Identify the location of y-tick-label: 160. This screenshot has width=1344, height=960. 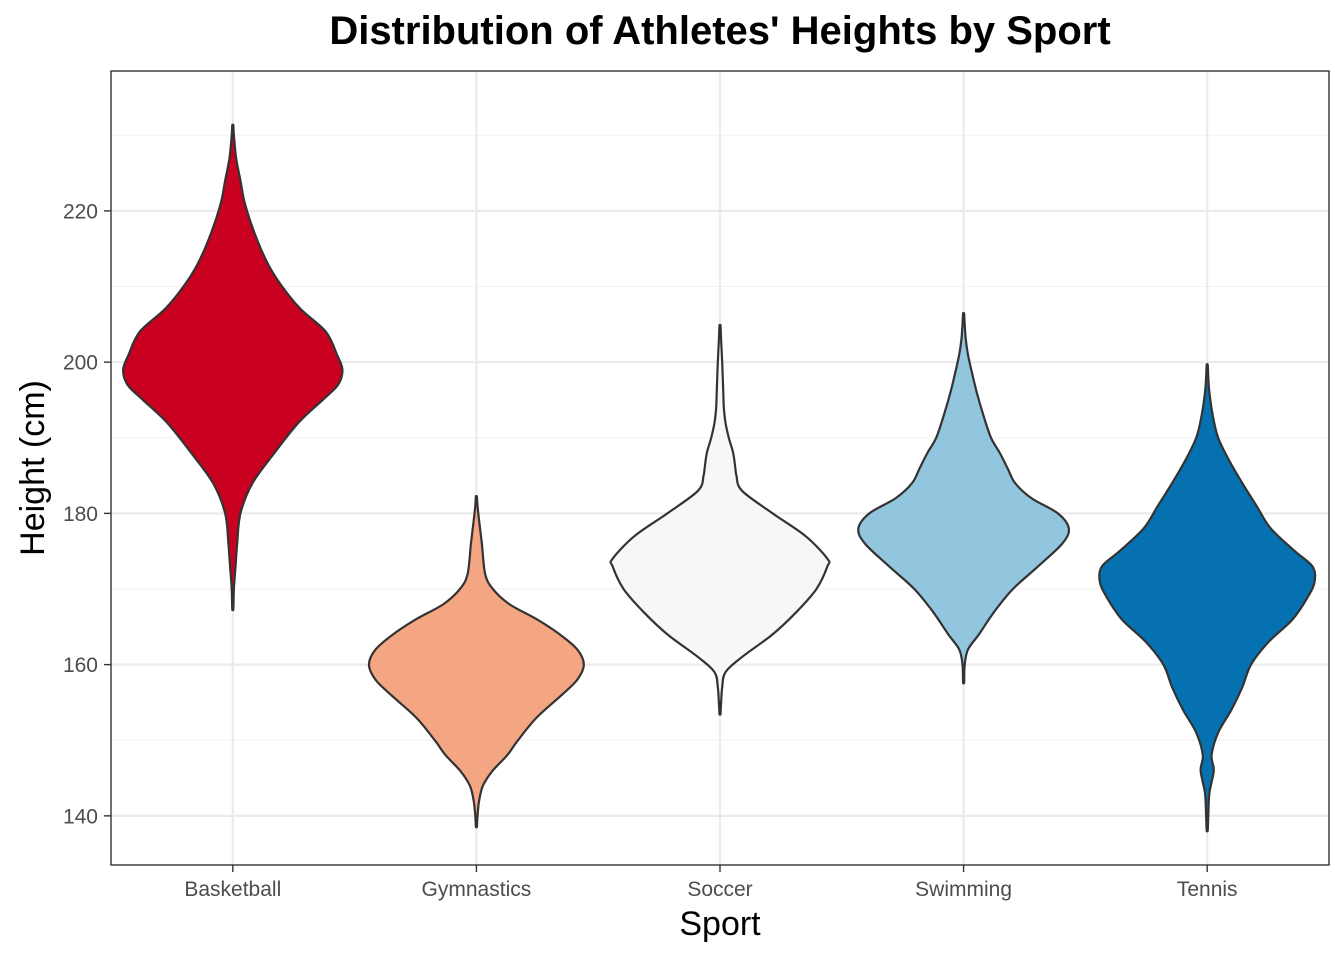
(80, 665).